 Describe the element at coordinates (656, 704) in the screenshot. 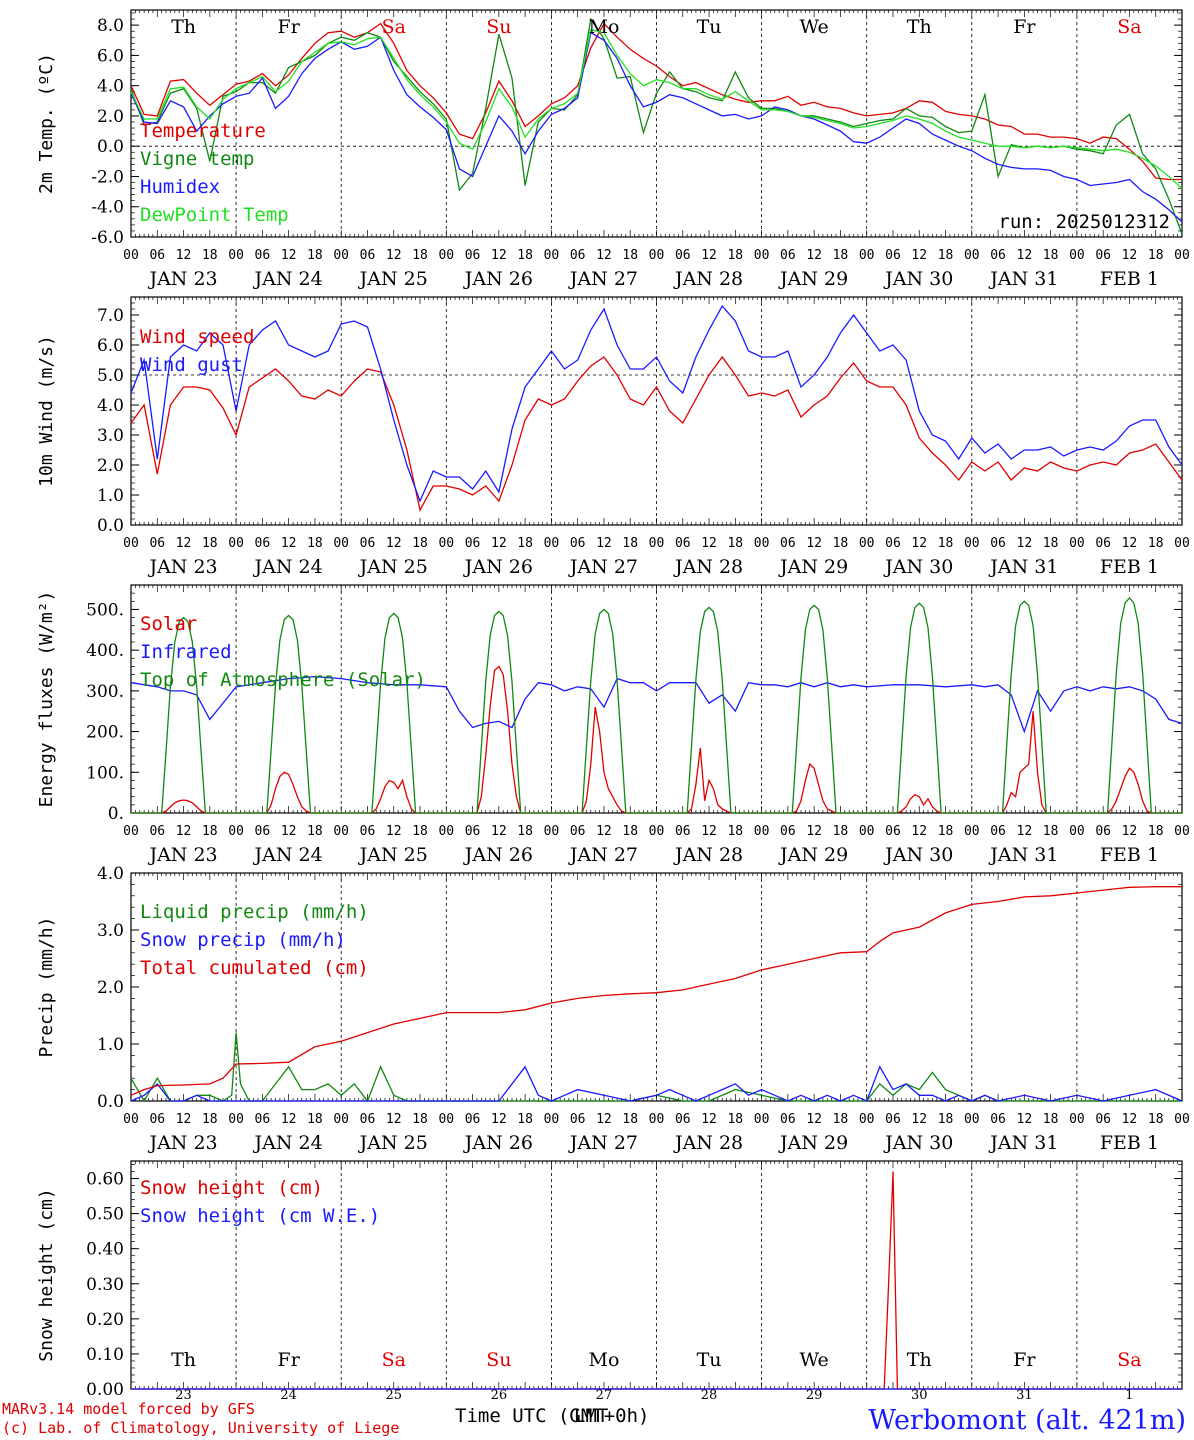

I see `series-line-infrared` at that location.